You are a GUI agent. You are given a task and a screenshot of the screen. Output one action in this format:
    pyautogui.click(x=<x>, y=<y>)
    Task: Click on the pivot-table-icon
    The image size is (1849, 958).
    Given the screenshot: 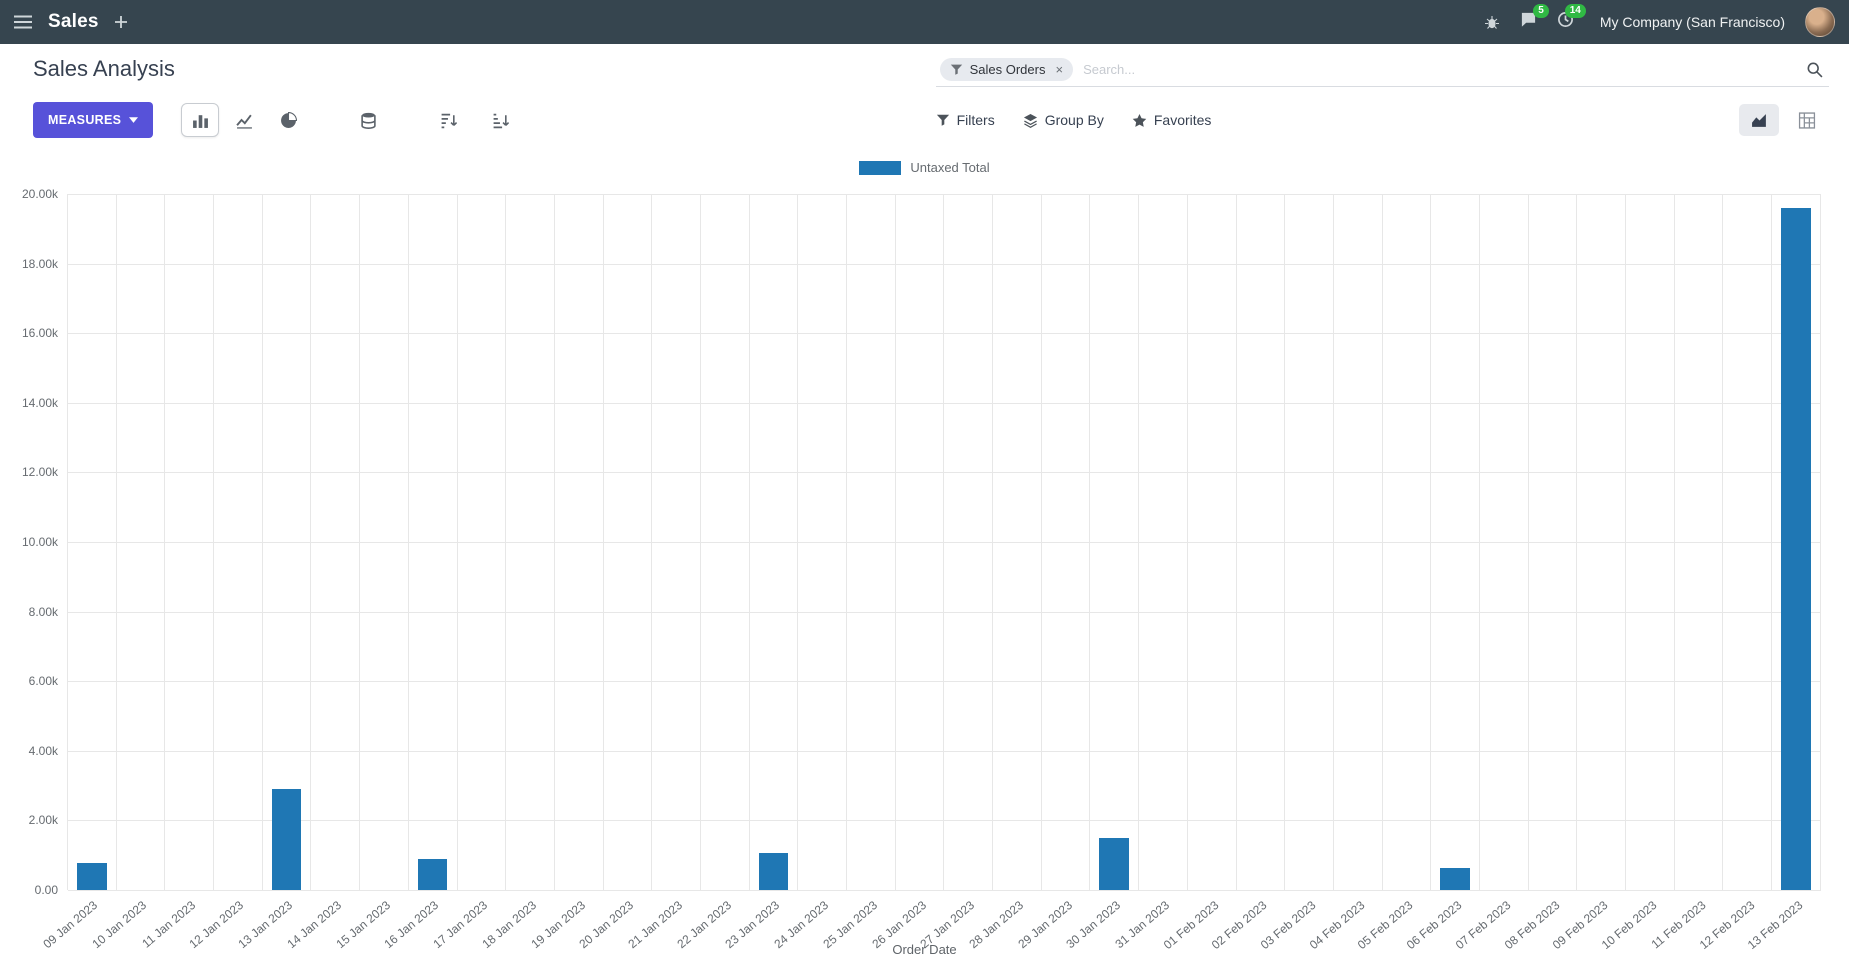 What is the action you would take?
    pyautogui.click(x=1807, y=120)
    